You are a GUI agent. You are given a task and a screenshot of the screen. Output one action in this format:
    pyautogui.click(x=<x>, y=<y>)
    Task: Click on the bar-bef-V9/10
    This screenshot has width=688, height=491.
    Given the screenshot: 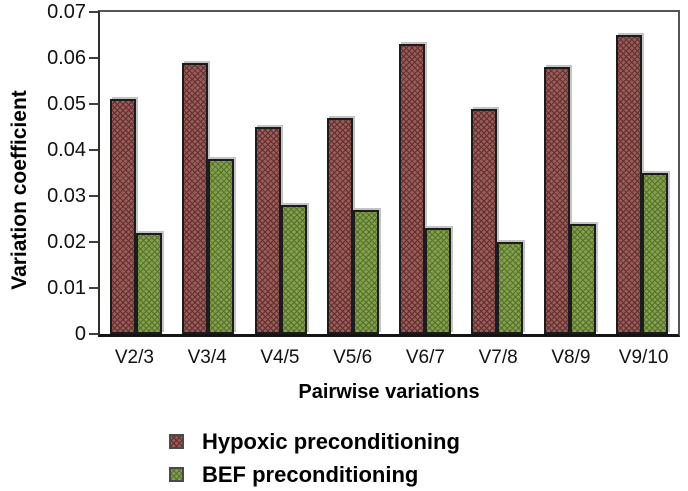 What is the action you would take?
    pyautogui.click(x=654, y=253)
    